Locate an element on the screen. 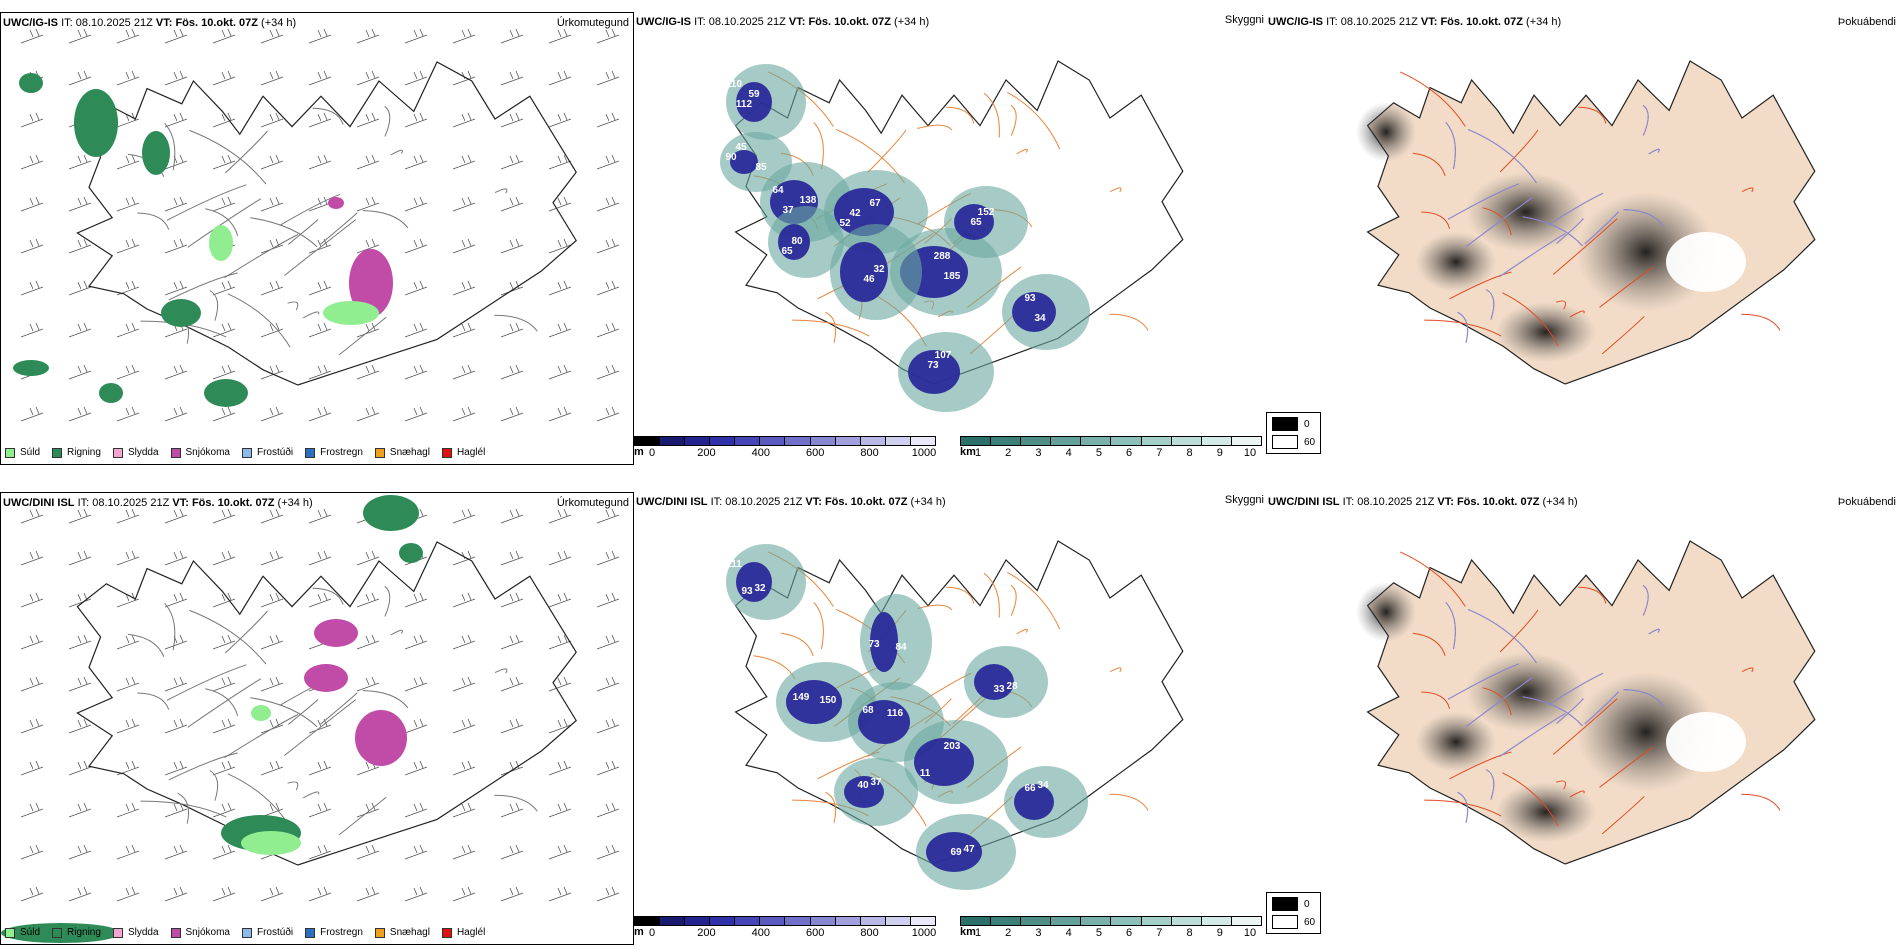 This screenshot has height=950, width=1900. legend-label: Snæhagl is located at coordinates (409, 932).